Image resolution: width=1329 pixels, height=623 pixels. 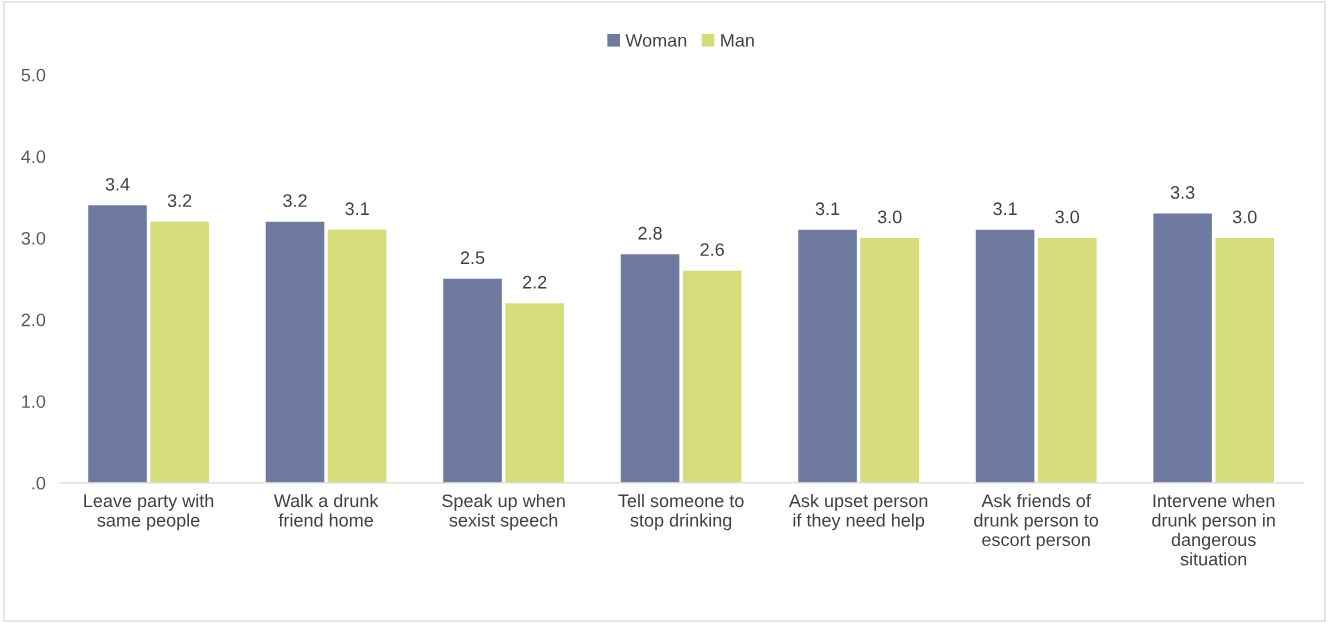 I want to click on legend-label: Man, so click(x=737, y=40).